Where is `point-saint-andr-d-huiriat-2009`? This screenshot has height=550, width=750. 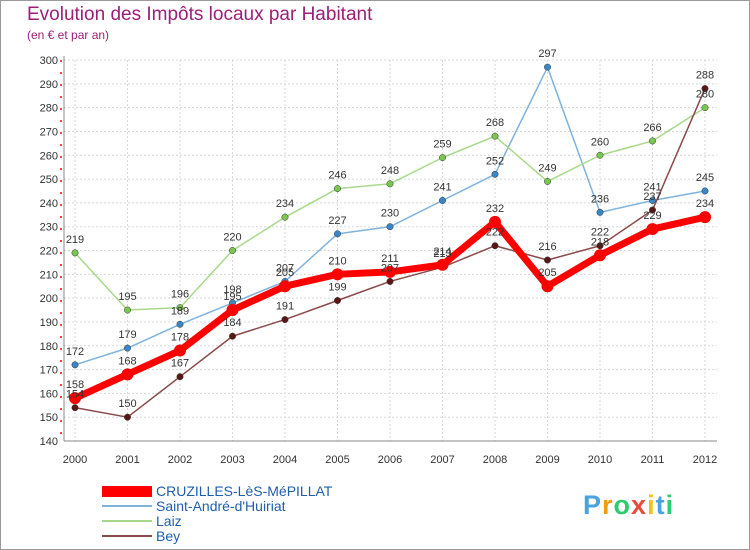 point-saint-andr-d-huiriat-2009 is located at coordinates (547, 67).